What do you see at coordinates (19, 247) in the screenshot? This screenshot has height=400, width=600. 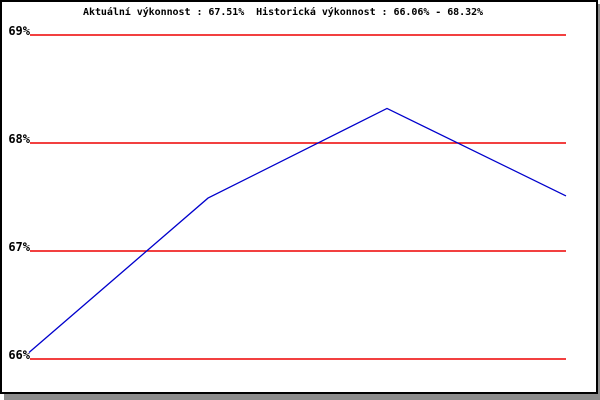 I see `y-axis-label-67: 67%` at bounding box center [19, 247].